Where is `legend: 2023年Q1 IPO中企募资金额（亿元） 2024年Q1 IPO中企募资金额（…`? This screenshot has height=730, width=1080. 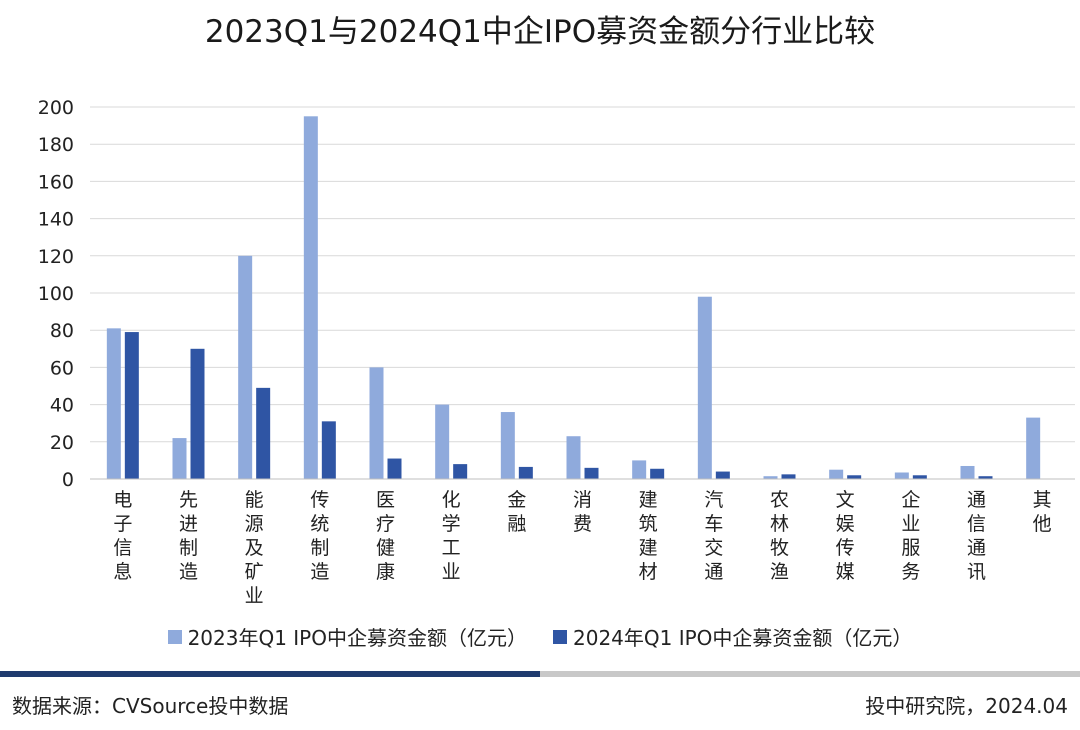
legend: 2023年Q1 IPO中企募资金额（亿元） 2024年Q1 IPO中企募资金额（… is located at coordinates (540, 636).